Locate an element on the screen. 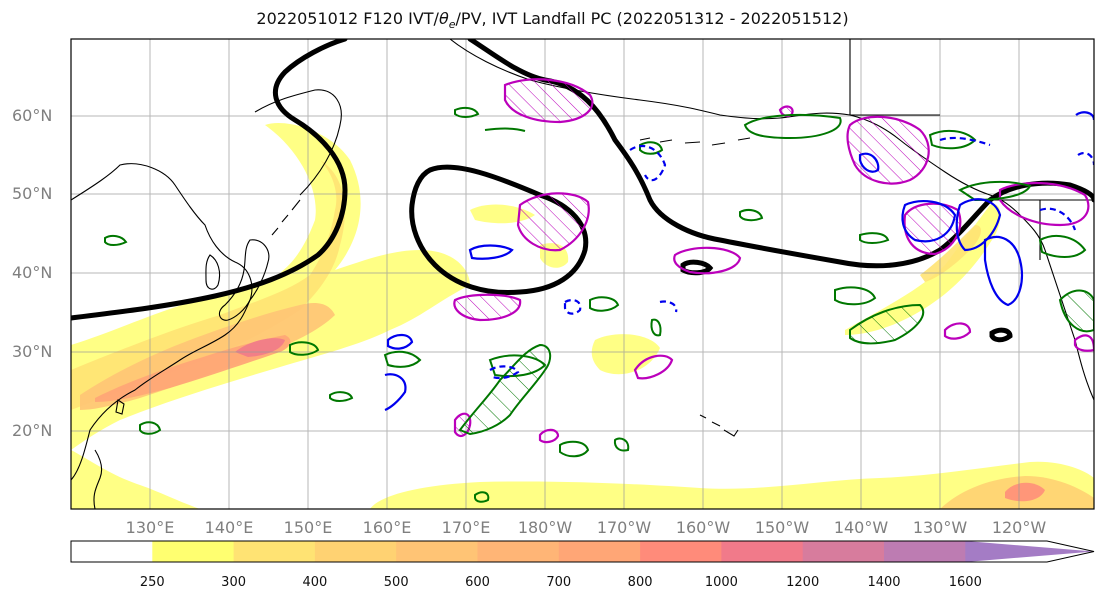  theta-green-small1 is located at coordinates (574, 449).